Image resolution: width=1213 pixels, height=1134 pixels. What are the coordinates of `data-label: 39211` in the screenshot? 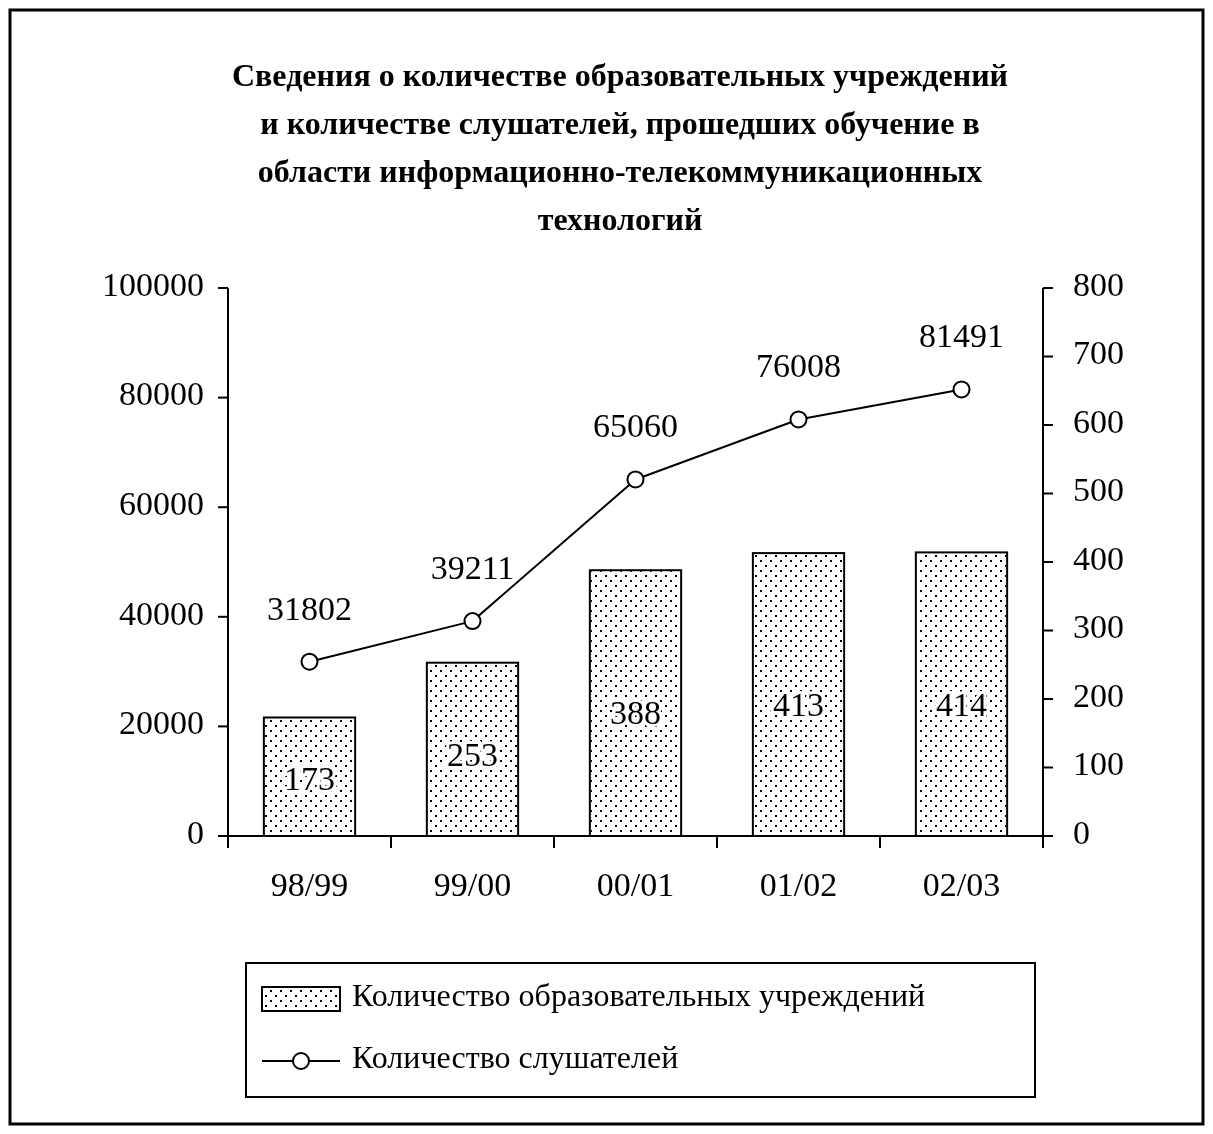 It's located at (472, 568).